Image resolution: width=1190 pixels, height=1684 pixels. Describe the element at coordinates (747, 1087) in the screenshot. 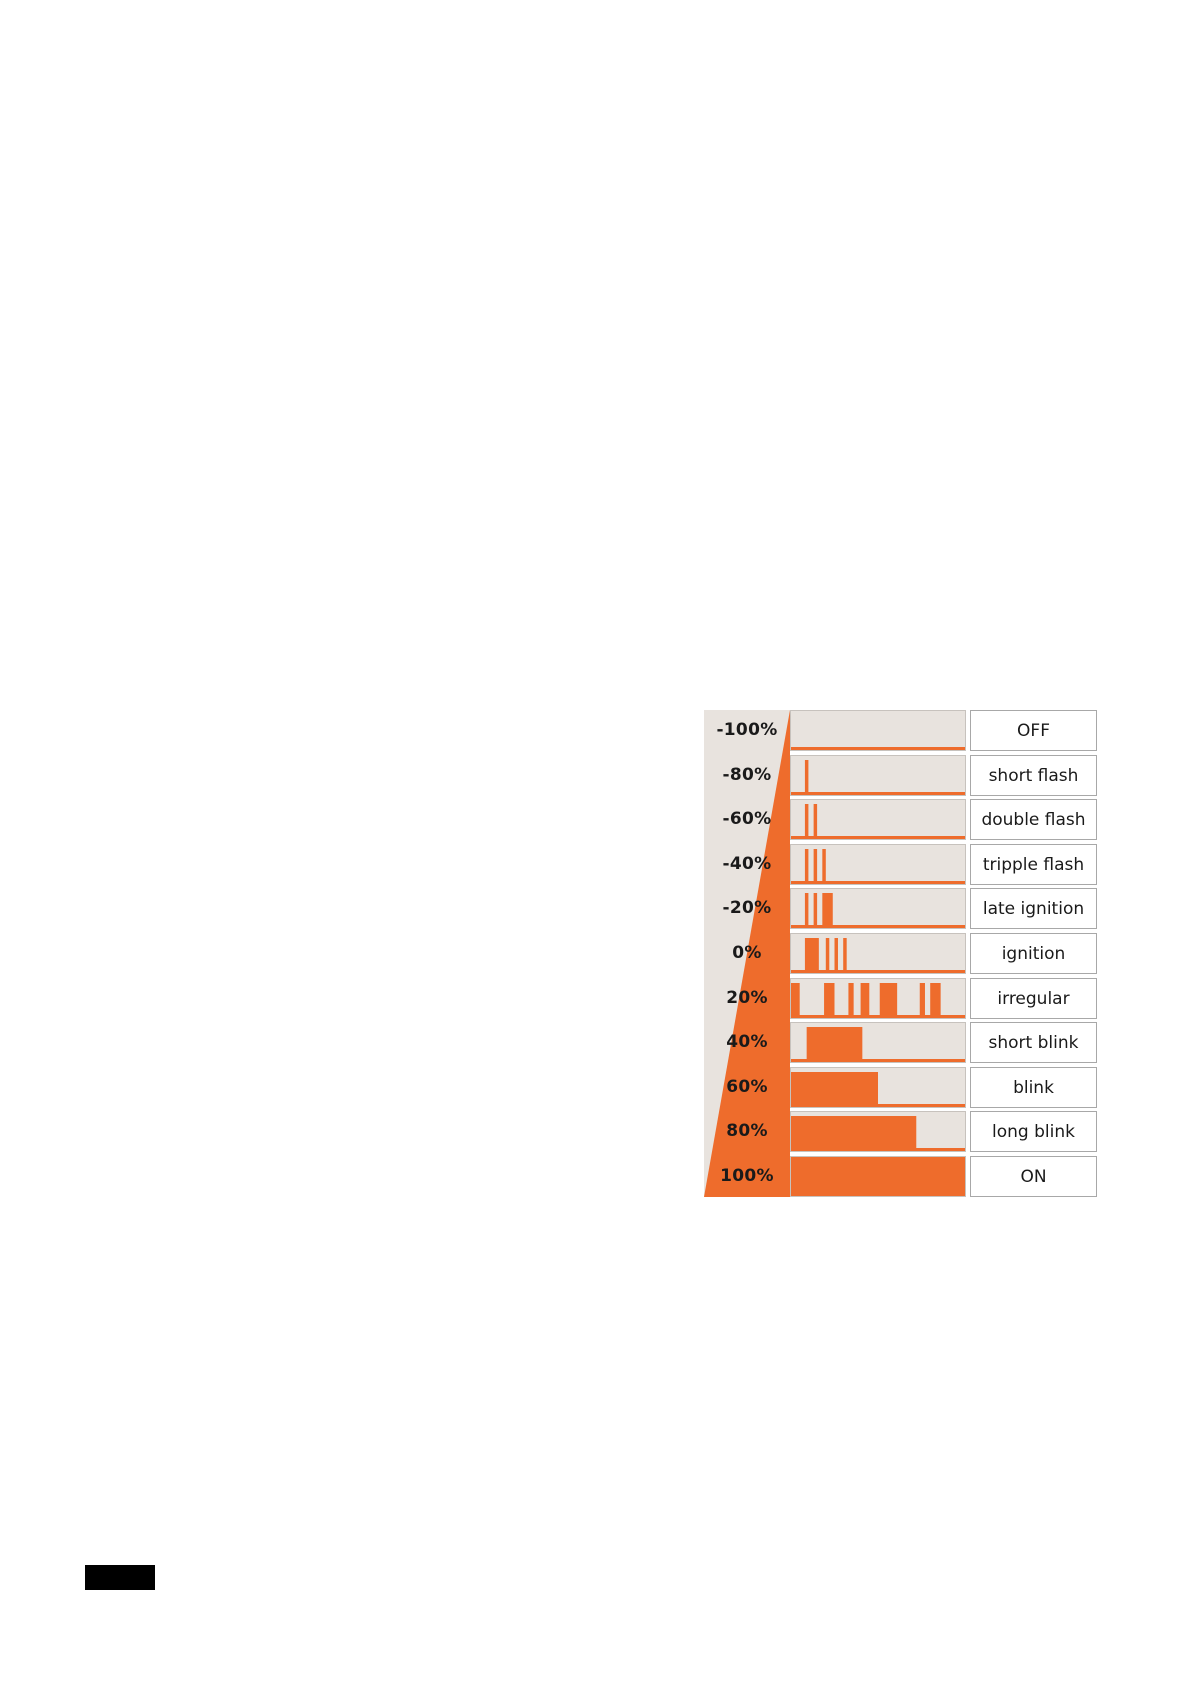

I see `percent-label: 60%` at that location.